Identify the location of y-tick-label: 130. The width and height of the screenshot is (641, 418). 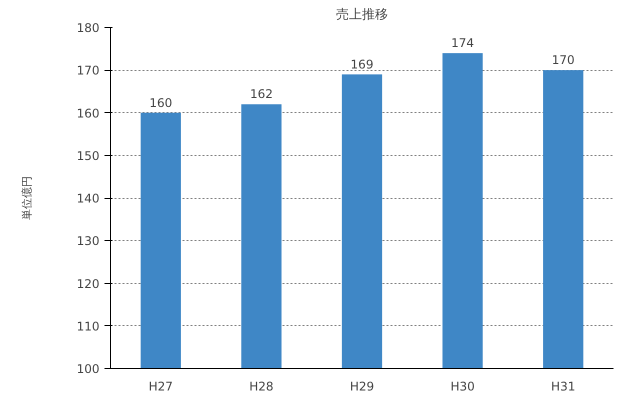
(88, 241).